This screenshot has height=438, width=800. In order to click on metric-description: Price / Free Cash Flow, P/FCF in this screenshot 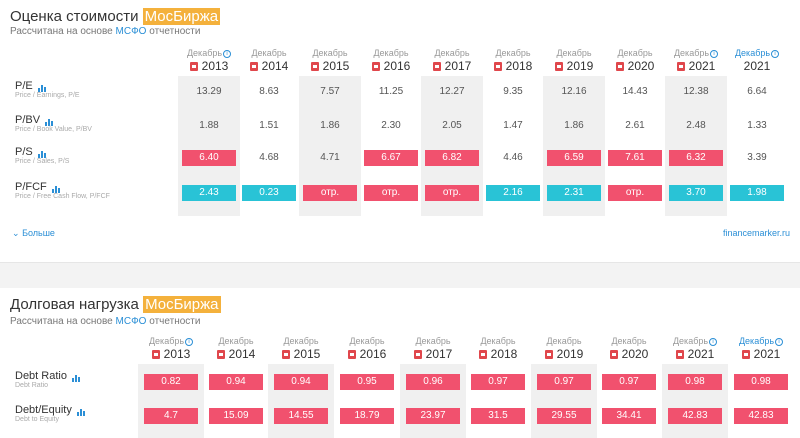, I will do `click(62, 196)`.